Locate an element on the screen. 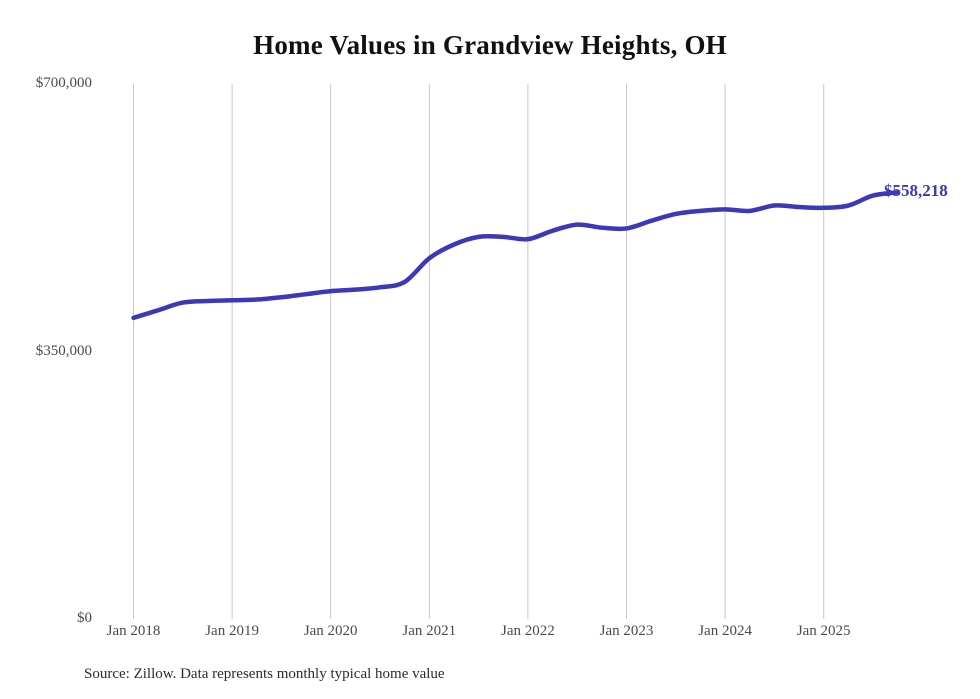  y-axis-tick-700000: $700,000 is located at coordinates (63, 83).